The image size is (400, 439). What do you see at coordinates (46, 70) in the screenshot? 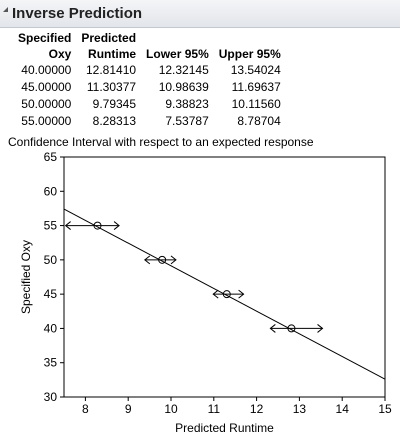
I see `table-cell: 40.00000` at bounding box center [46, 70].